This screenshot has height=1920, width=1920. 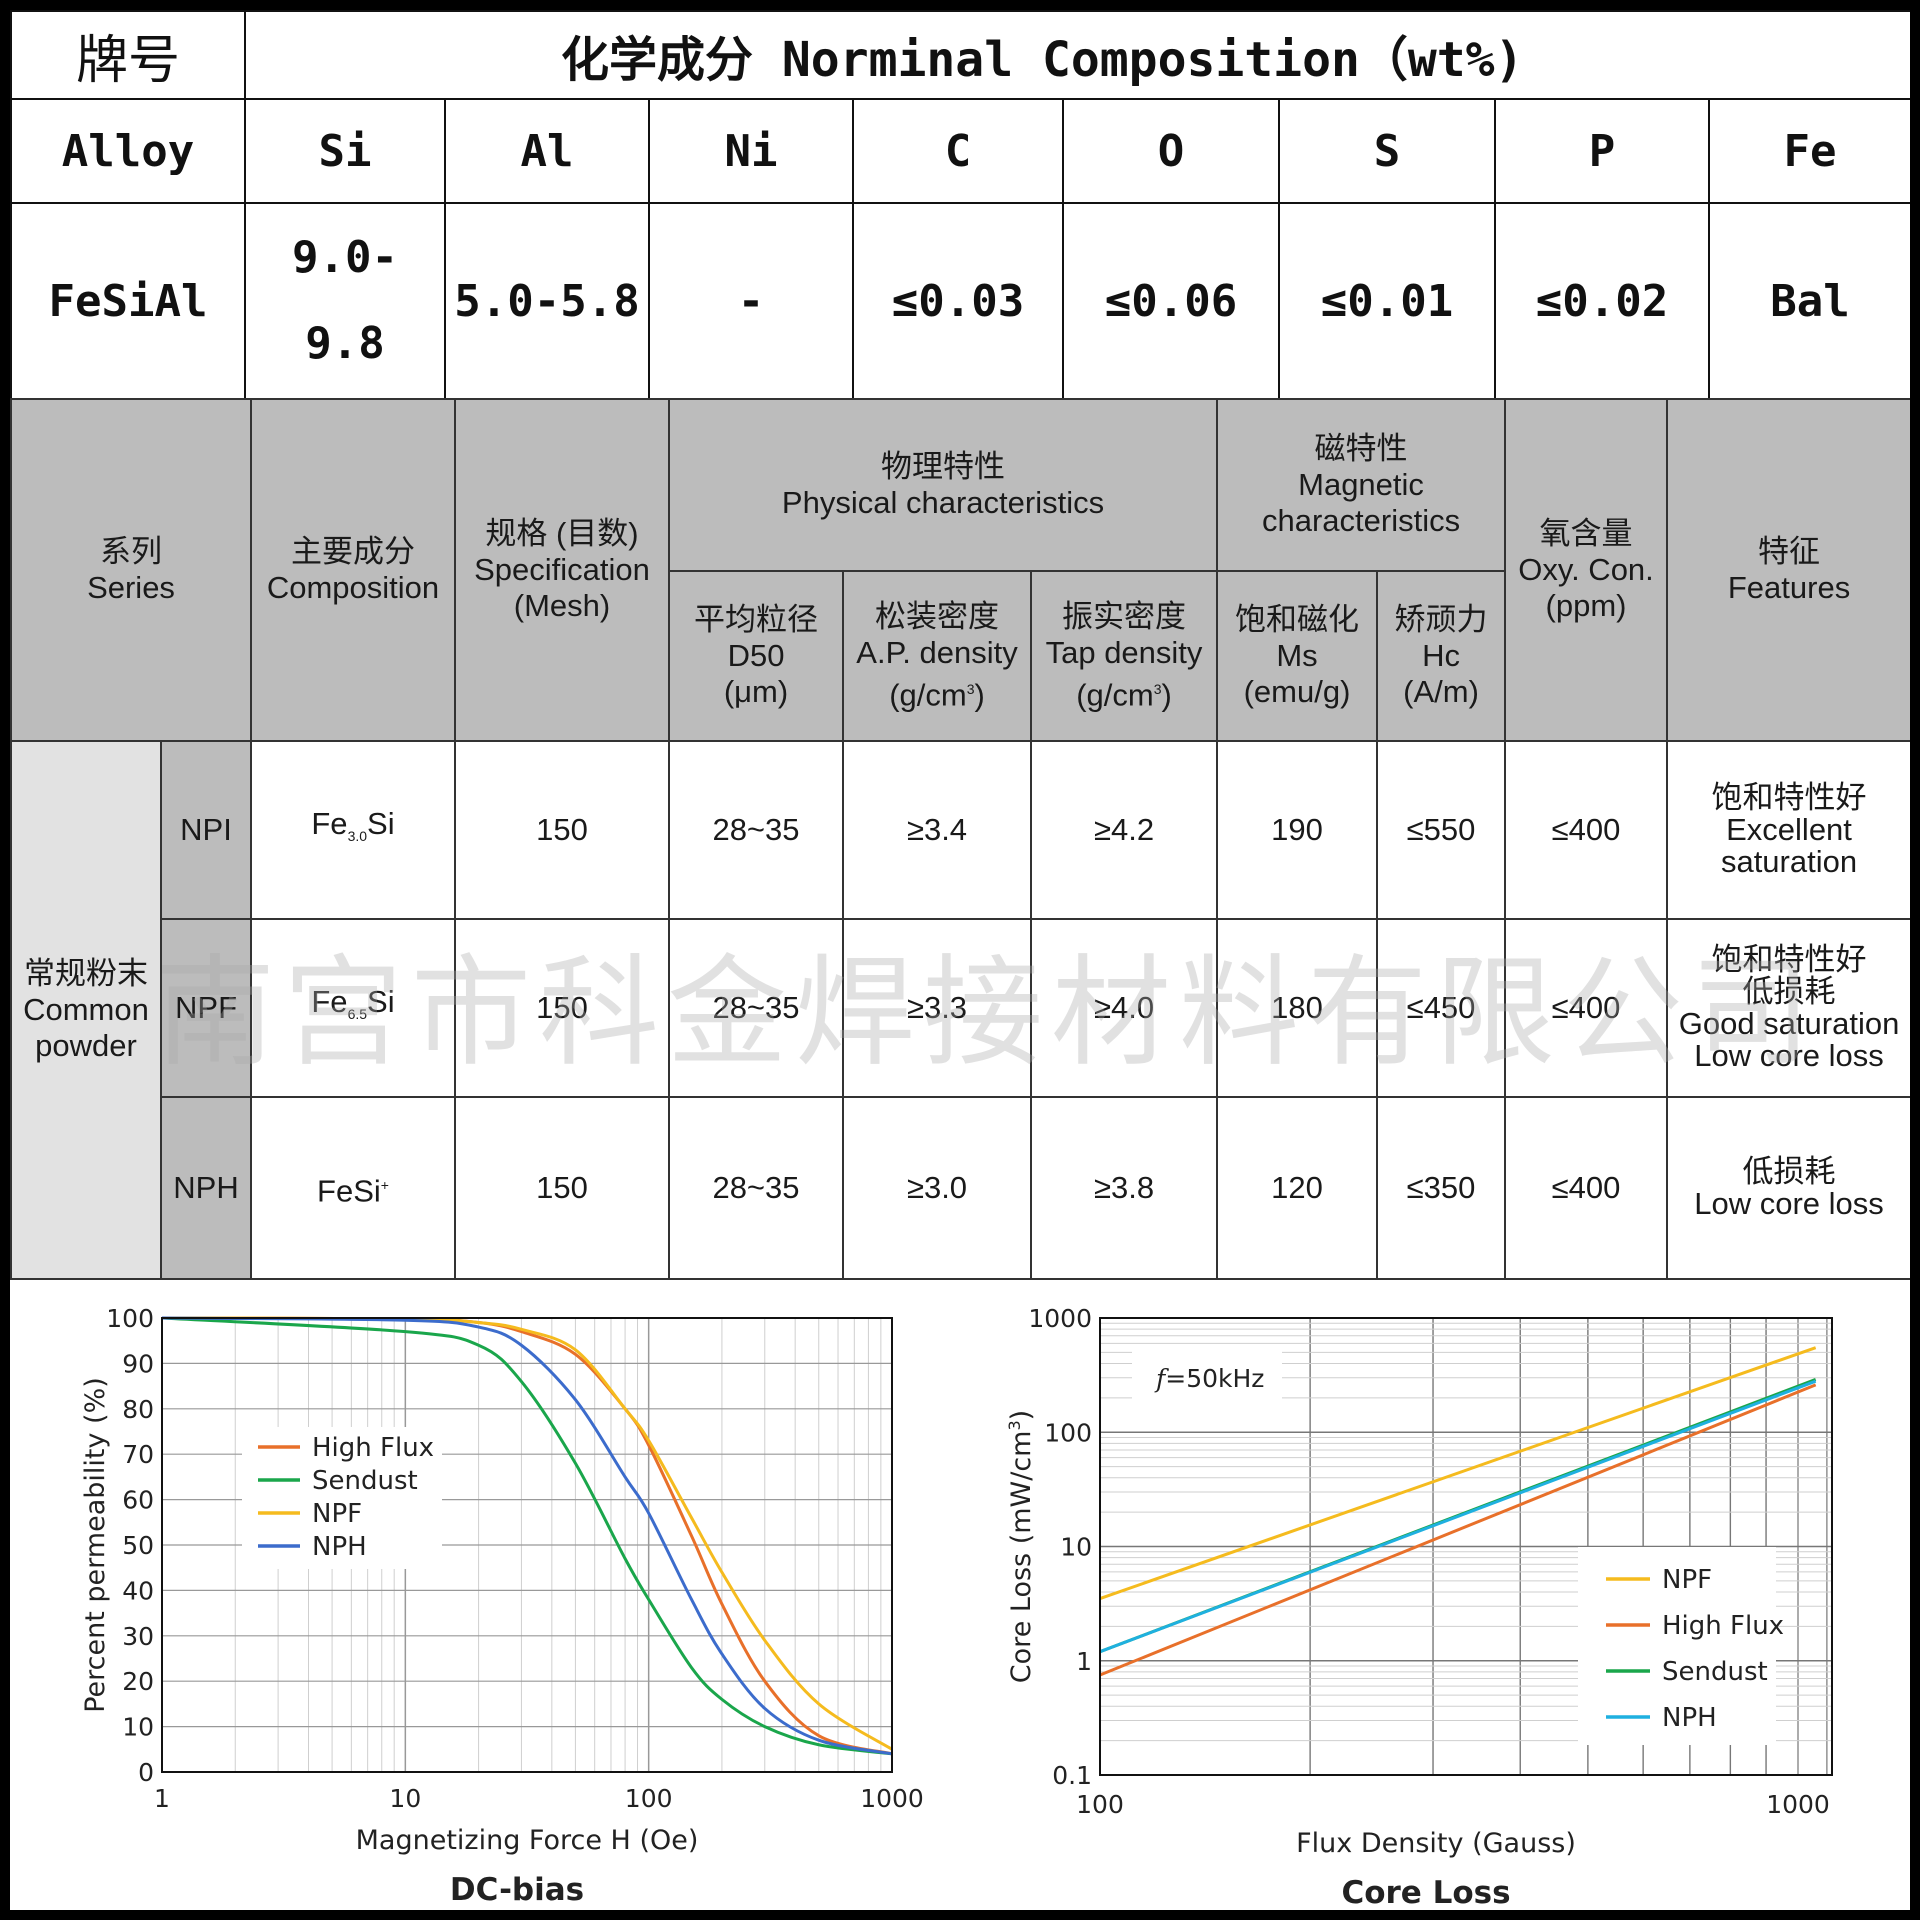 What do you see at coordinates (1297, 655) in the screenshot?
I see `header-ms-en: Ms` at bounding box center [1297, 655].